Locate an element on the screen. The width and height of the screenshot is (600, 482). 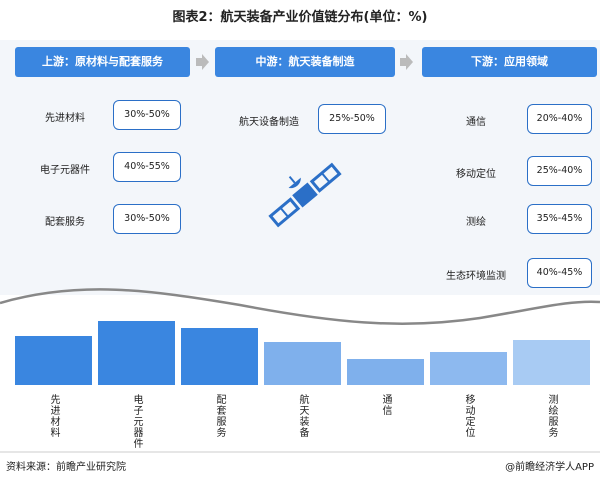
item-label: 生态环境监测 is located at coordinates (476, 276).